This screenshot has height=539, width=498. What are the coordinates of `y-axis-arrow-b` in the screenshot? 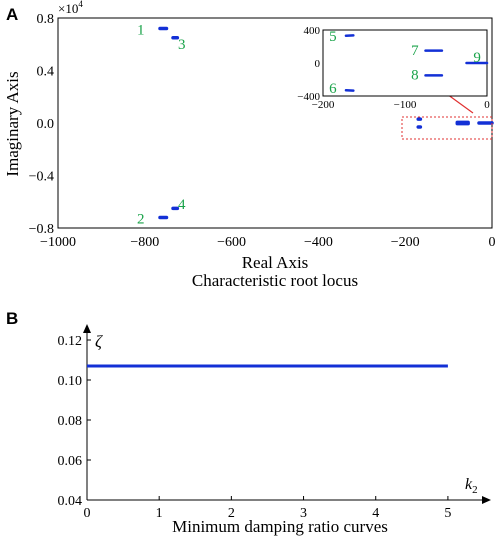 It's located at (87, 328).